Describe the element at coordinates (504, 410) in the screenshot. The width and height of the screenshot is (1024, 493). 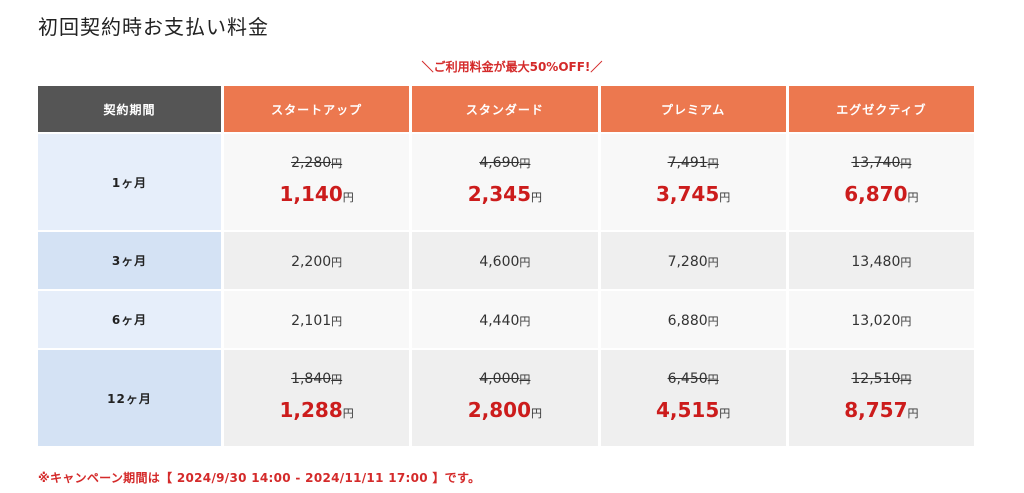
I see `discounted-price: 2,800円` at that location.